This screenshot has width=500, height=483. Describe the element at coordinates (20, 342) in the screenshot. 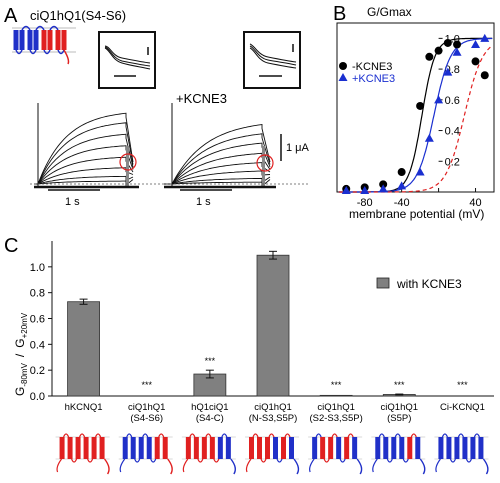

I see `ylabel-g2: G` at that location.